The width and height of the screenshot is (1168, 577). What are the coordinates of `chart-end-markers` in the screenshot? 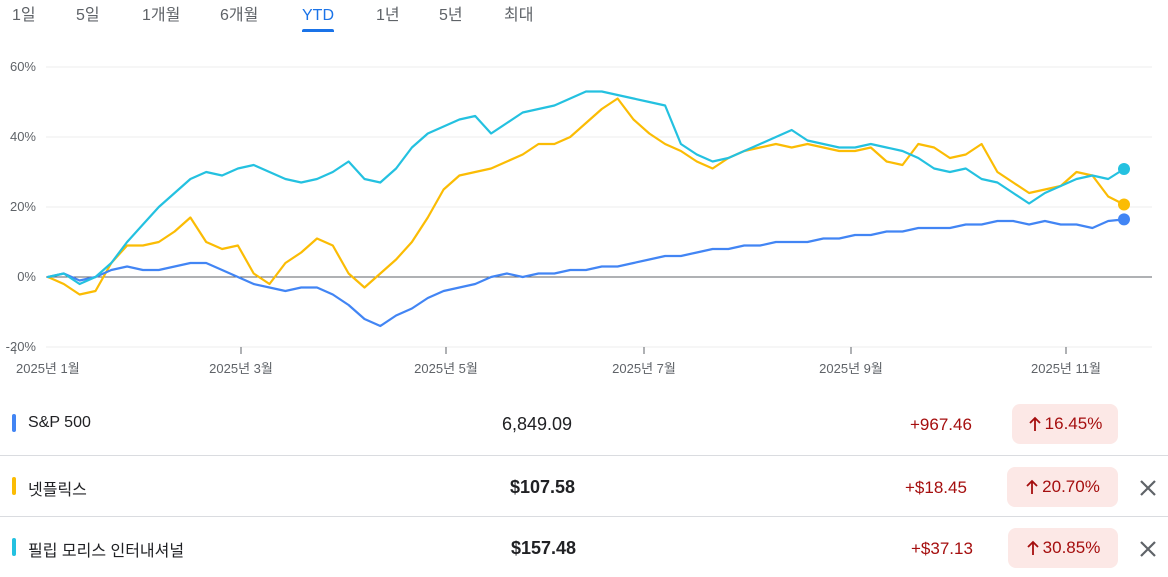 It's located at (1124, 194).